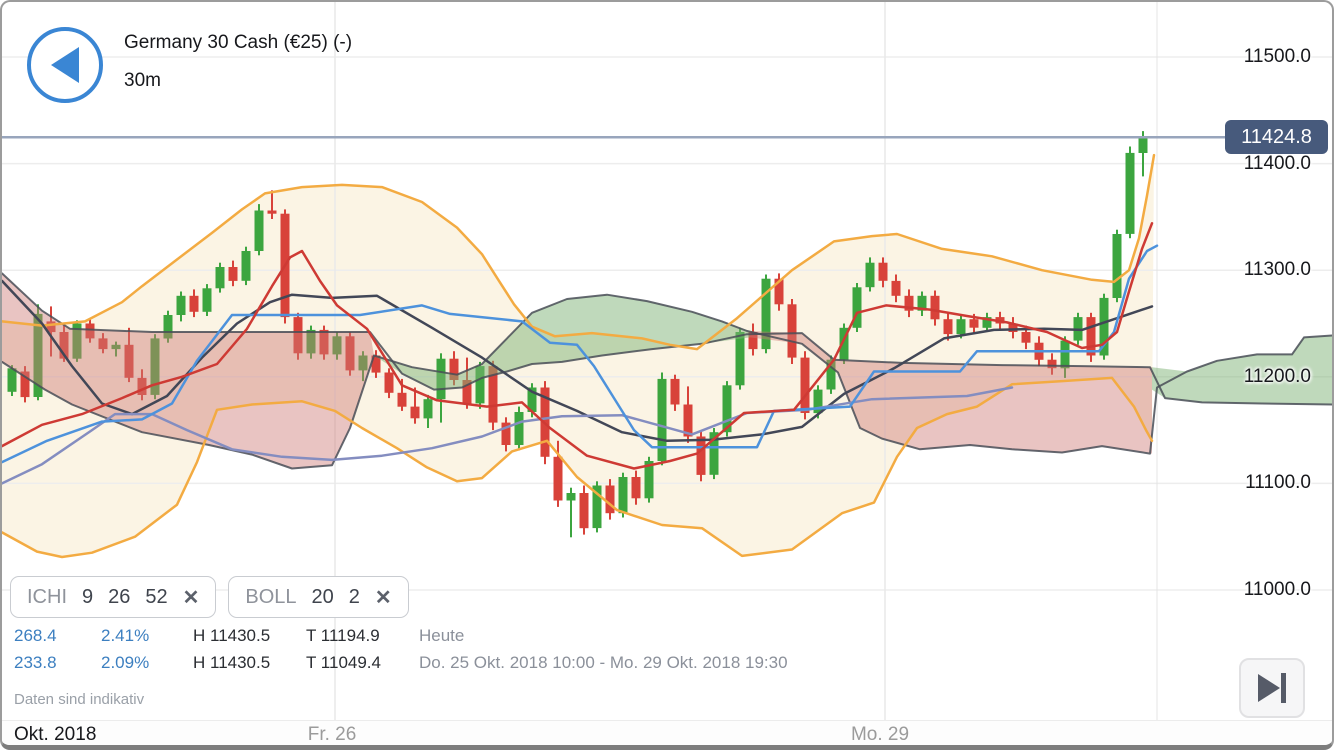  What do you see at coordinates (442, 635) in the screenshot?
I see `period-label: Heute` at bounding box center [442, 635].